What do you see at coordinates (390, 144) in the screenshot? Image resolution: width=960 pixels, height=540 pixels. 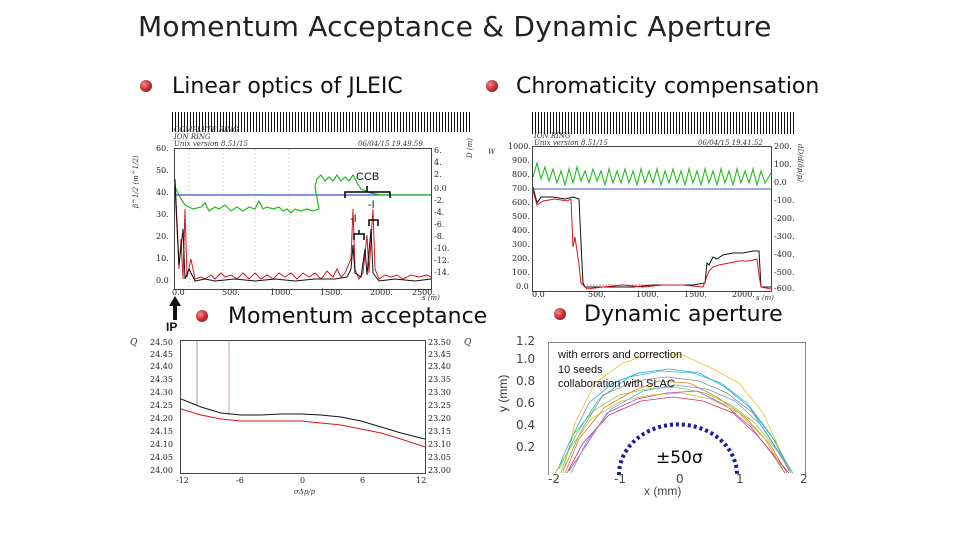 I see `optics-timestamp: 06/04/15 19.49.59` at bounding box center [390, 144].